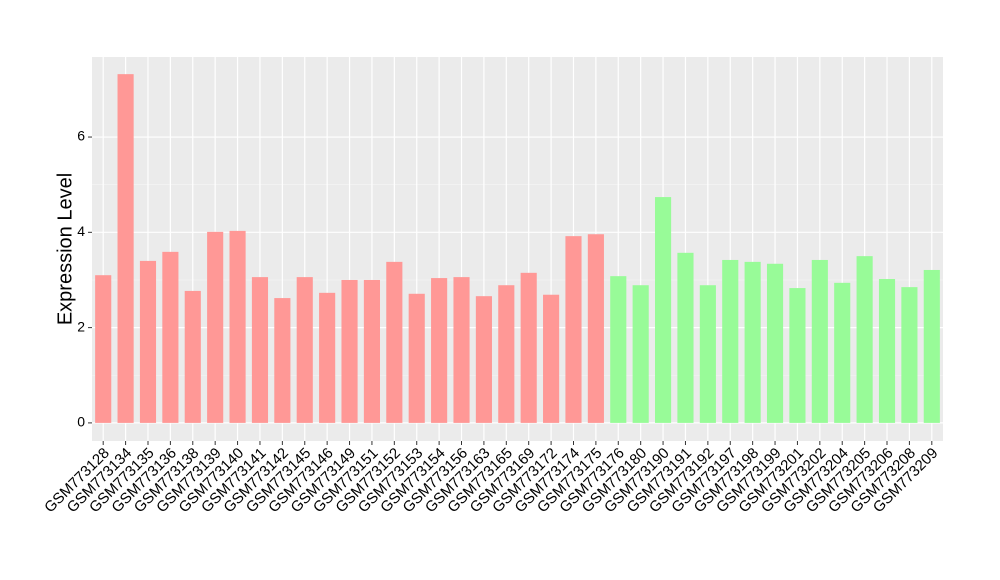 This screenshot has height=580, width=1000. Describe the element at coordinates (81, 326) in the screenshot. I see `y-tick-label: 2` at that location.